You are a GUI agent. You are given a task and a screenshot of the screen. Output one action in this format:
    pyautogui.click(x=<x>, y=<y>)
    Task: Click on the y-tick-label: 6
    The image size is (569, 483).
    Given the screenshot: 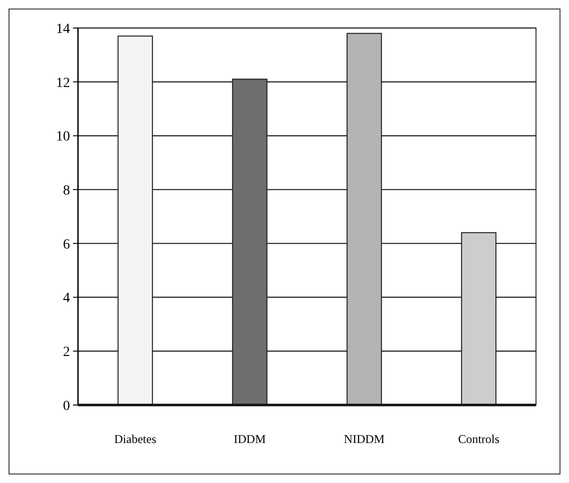 What is the action you would take?
    pyautogui.click(x=66, y=244)
    